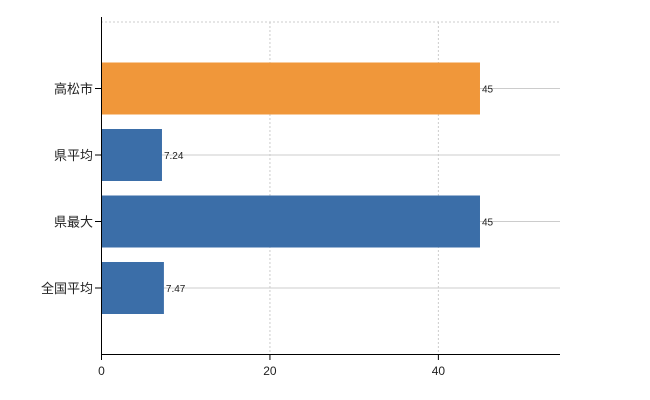 The width and height of the screenshot is (650, 400). I want to click on category-label: 高松市, so click(73, 90).